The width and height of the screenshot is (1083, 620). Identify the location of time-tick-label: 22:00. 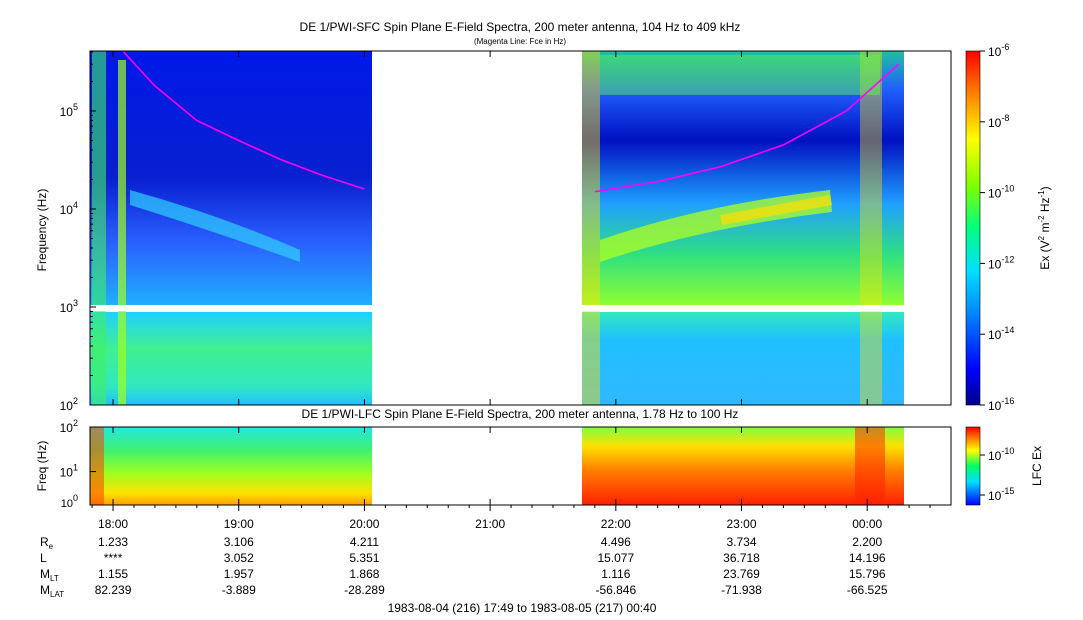
(616, 524).